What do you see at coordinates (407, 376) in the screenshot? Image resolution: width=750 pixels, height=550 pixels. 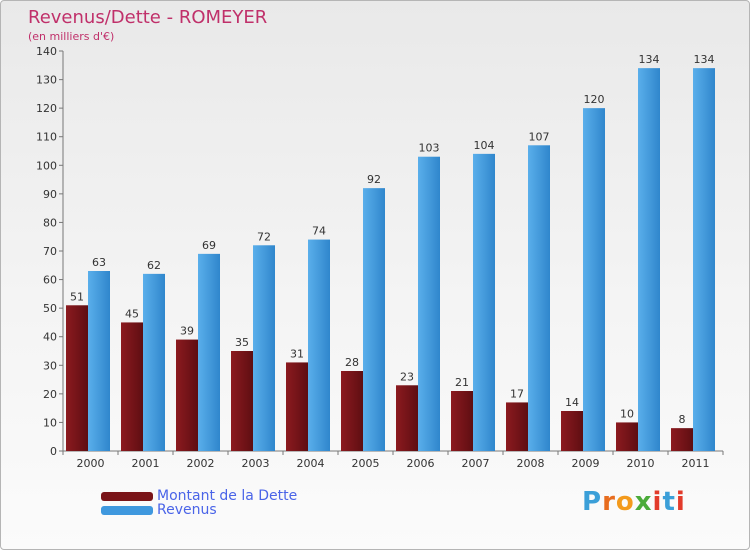 I see `data-label-dette: 23` at bounding box center [407, 376].